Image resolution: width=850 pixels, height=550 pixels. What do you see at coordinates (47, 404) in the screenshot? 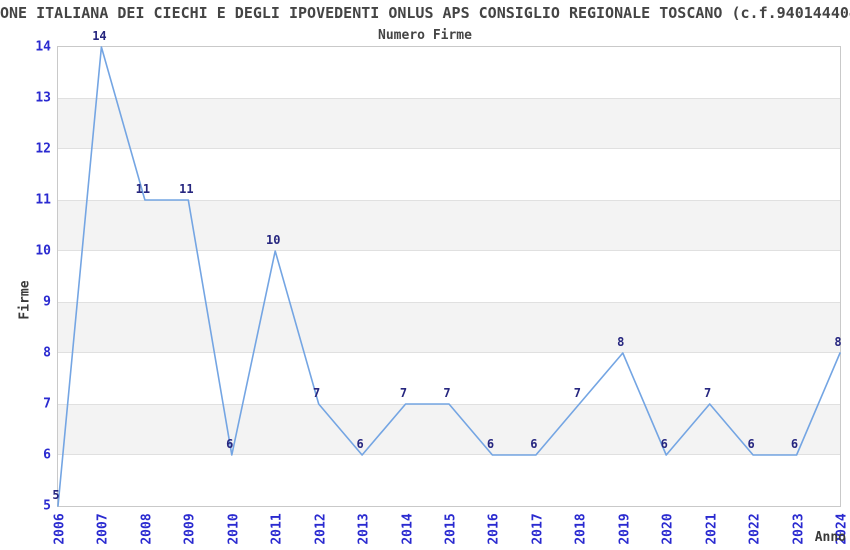
I see `y-tick-label: 7` at bounding box center [47, 404].